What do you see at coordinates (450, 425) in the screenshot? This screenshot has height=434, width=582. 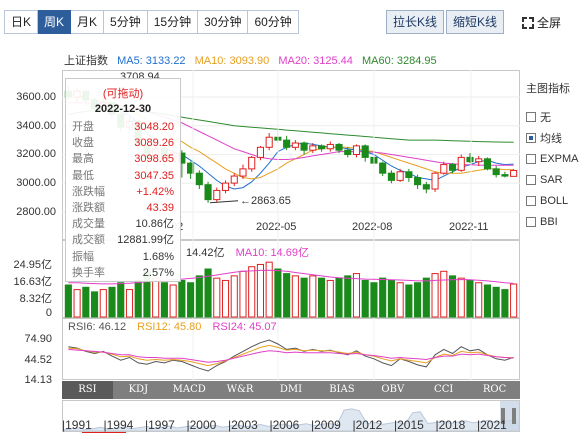 I see `timeline-year-label: |2018` at bounding box center [450, 425].